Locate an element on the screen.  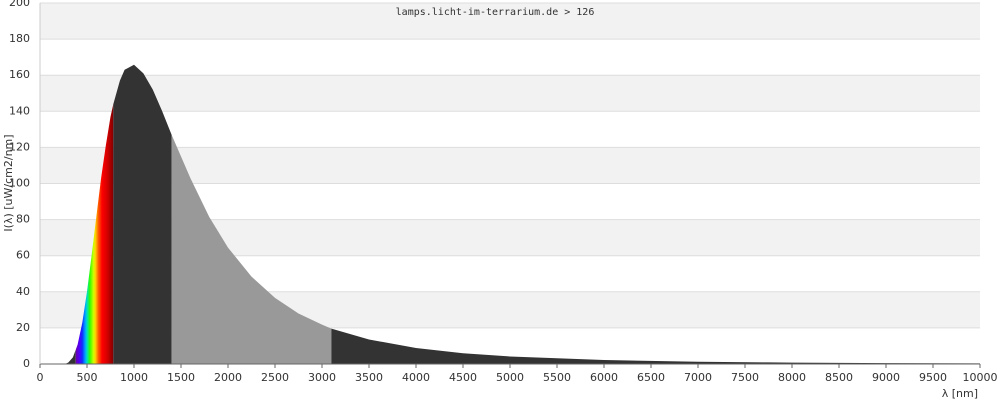
x-tick-label: 6000 is located at coordinates (604, 377).